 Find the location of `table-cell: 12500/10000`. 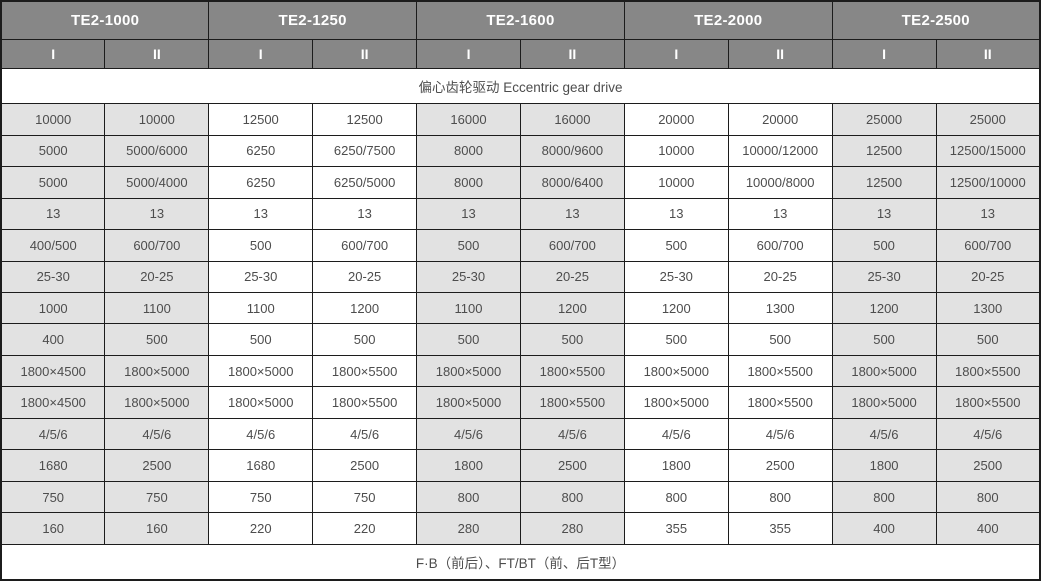

table-cell: 12500/10000 is located at coordinates (988, 182).